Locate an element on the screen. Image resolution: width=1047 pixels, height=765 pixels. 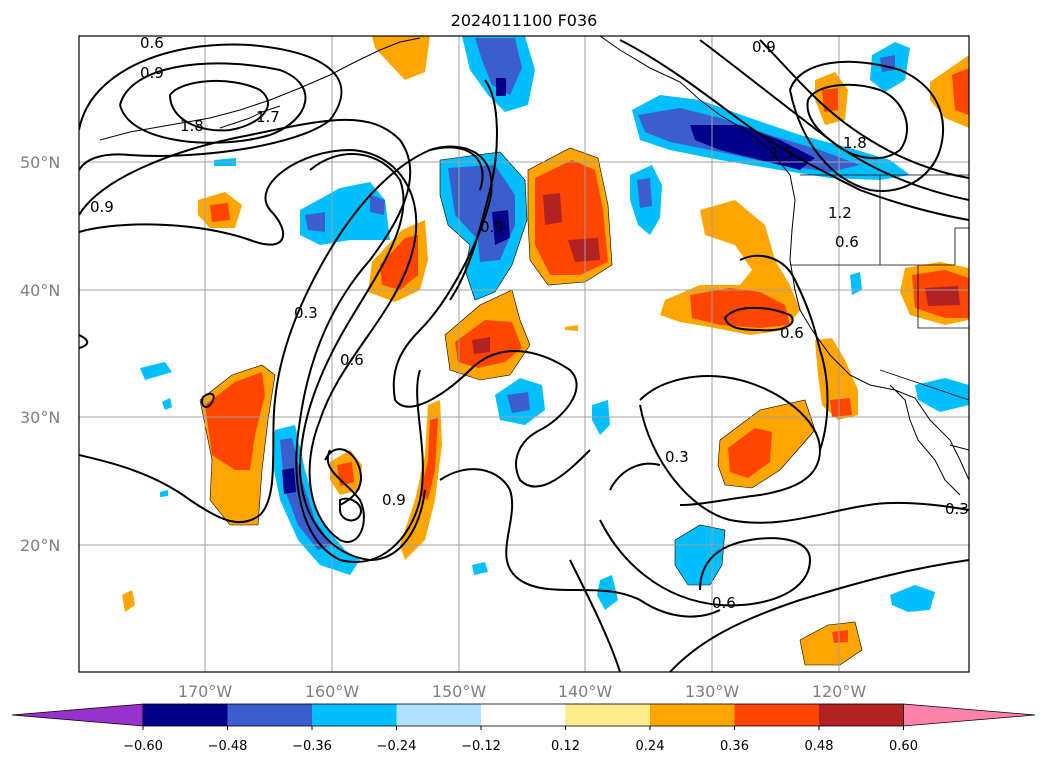
lat-labels: 50°N 40°N 30°N 20°N is located at coordinates (40, 354).